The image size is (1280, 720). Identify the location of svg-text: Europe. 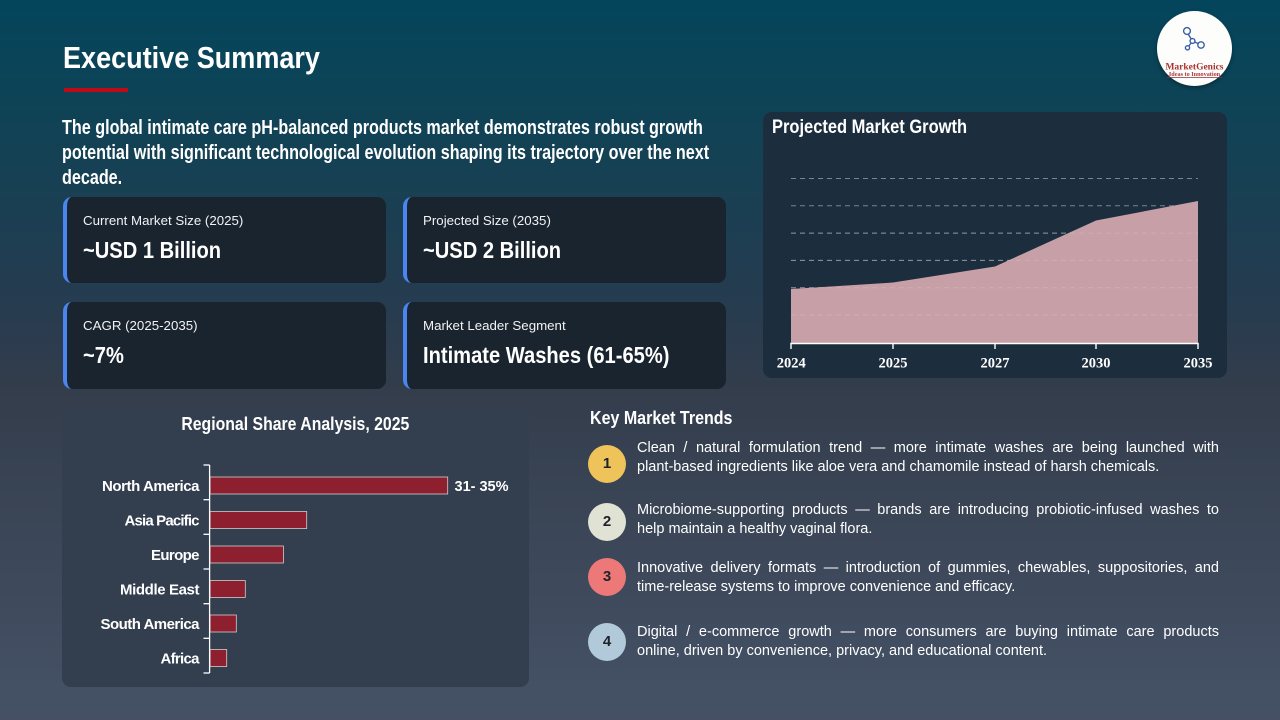
(175, 555).